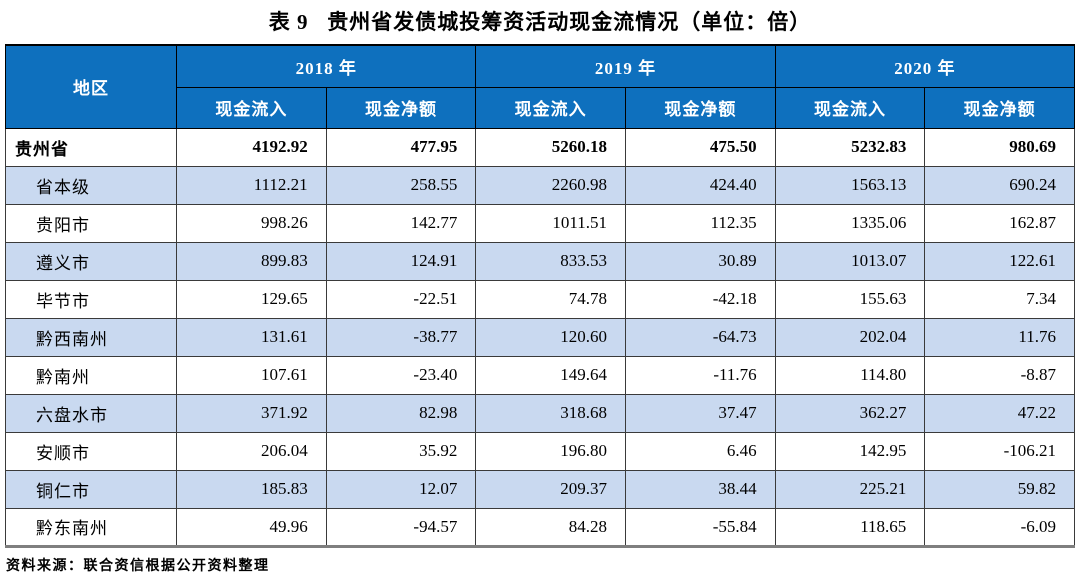 The image size is (1080, 583). What do you see at coordinates (401, 527) in the screenshot?
I see `value-cell: -94.57` at bounding box center [401, 527].